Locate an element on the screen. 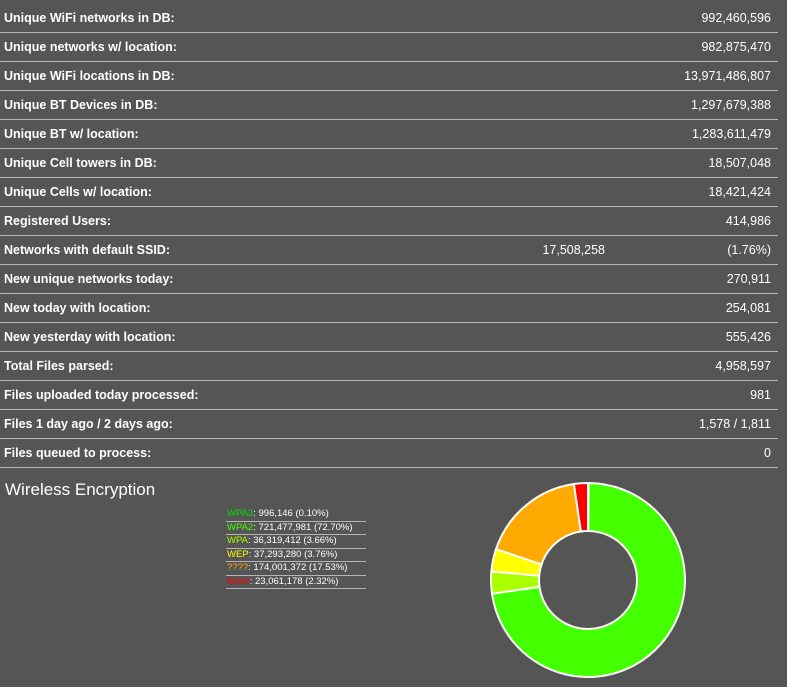 The width and height of the screenshot is (787, 687). stat-value: 18,421,424 is located at coordinates (564, 192).